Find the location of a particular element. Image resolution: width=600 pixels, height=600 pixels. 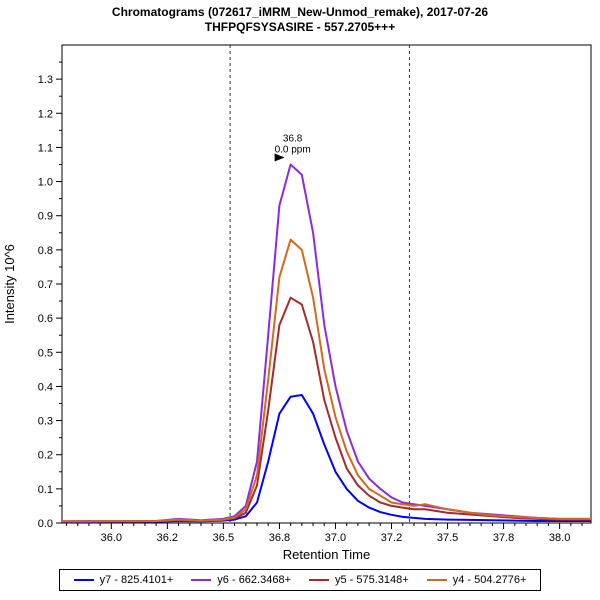

x-tick-label: 36.0 is located at coordinates (111, 538).